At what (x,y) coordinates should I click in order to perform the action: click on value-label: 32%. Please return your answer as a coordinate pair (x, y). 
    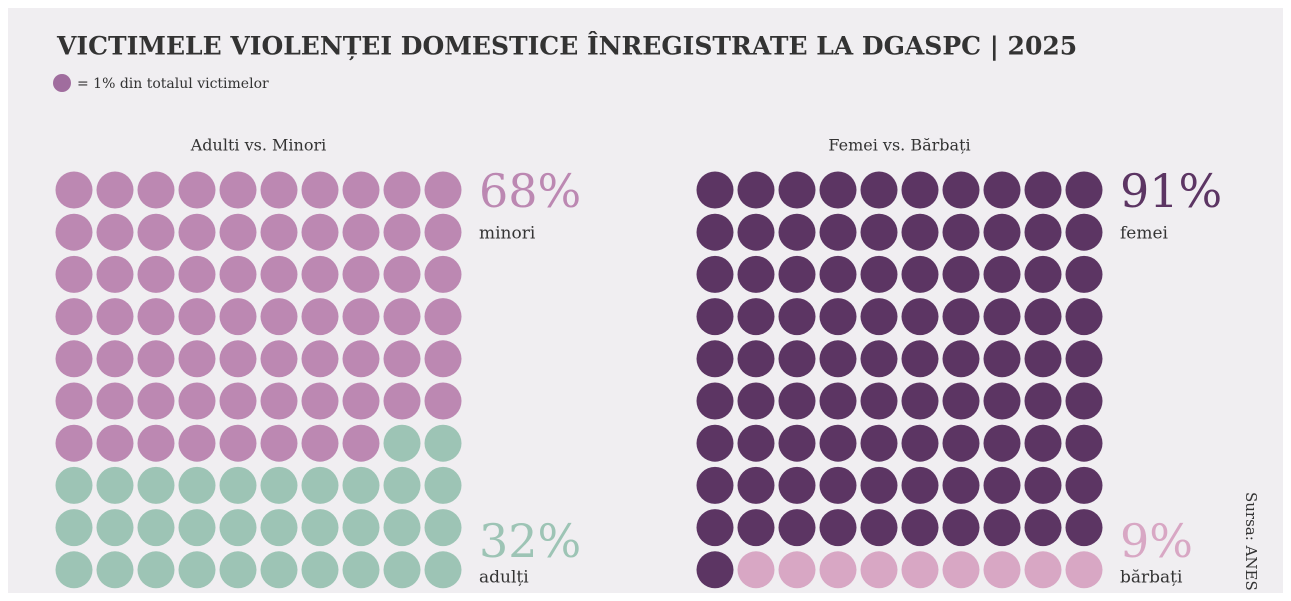
    Looking at the image, I should click on (530, 541).